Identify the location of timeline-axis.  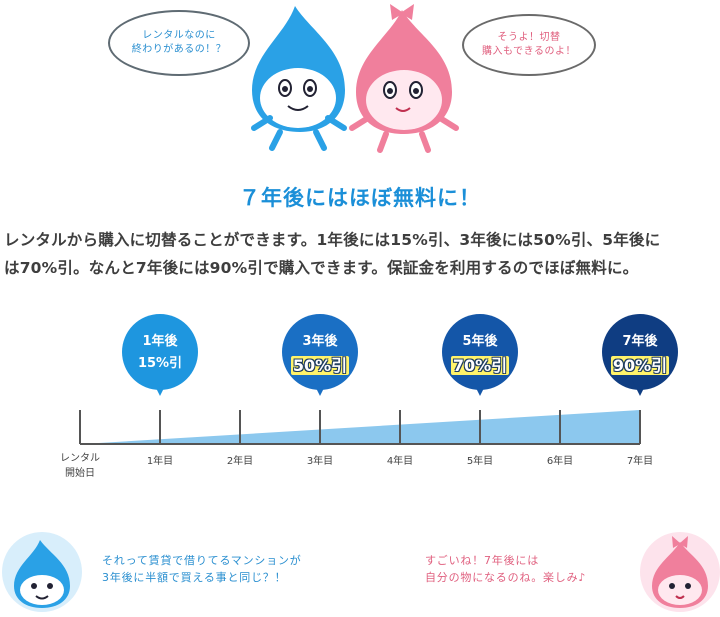
(360, 427).